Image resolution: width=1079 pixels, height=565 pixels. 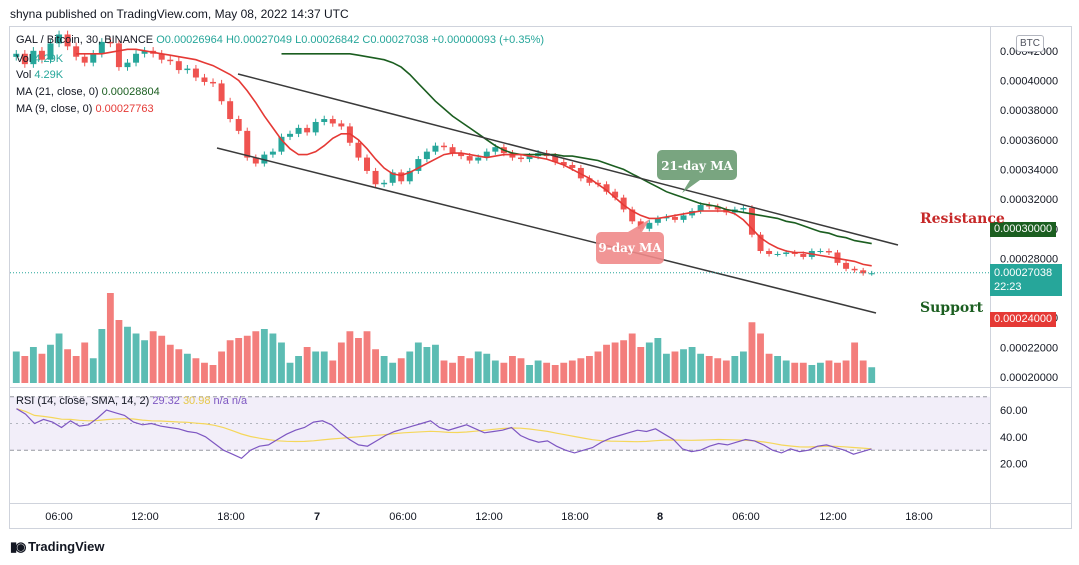 What do you see at coordinates (24, 75) in the screenshot?
I see `legend-vol2-label: Vol` at bounding box center [24, 75].